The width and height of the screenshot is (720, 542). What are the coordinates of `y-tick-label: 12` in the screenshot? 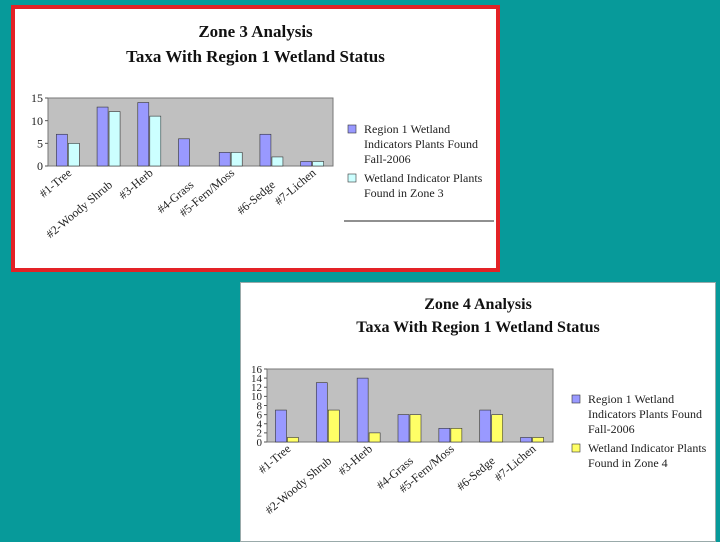 It's located at (256, 388).